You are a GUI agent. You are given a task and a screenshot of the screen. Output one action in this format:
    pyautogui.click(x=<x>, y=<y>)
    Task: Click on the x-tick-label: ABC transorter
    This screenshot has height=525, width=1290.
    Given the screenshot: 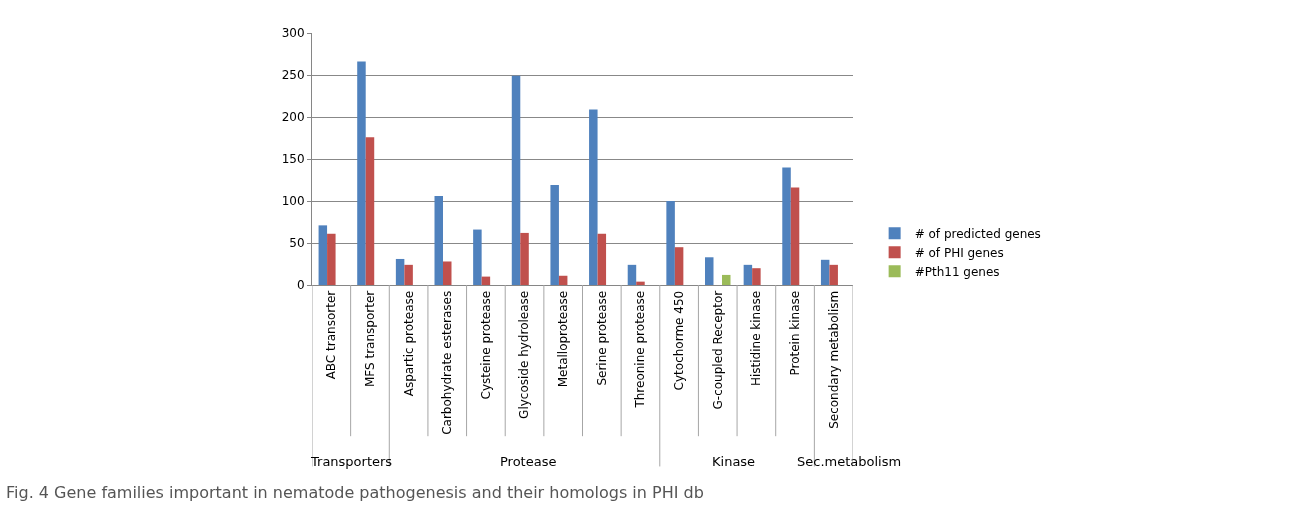 What is the action you would take?
    pyautogui.click(x=331, y=335)
    